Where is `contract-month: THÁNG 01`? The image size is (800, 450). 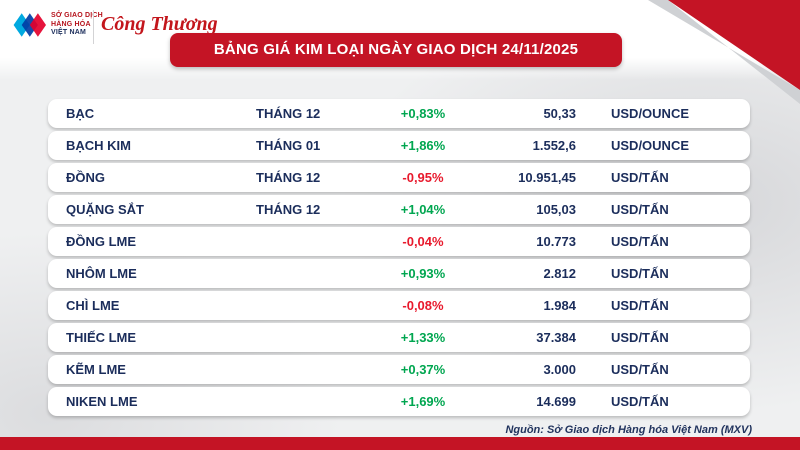 contract-month: THÁNG 01 is located at coordinates (288, 145).